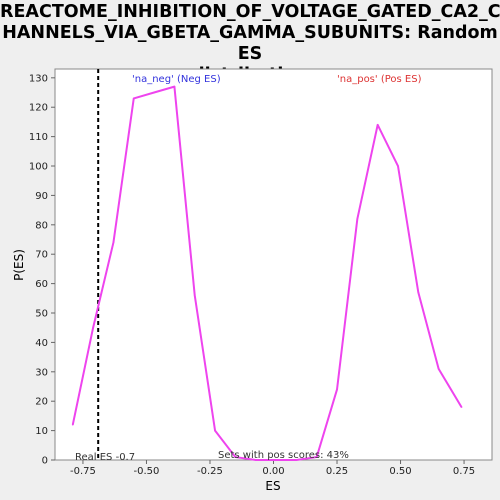 The image size is (500, 500). What do you see at coordinates (83, 471) in the screenshot?
I see `x-tick-label: -0.75` at bounding box center [83, 471].